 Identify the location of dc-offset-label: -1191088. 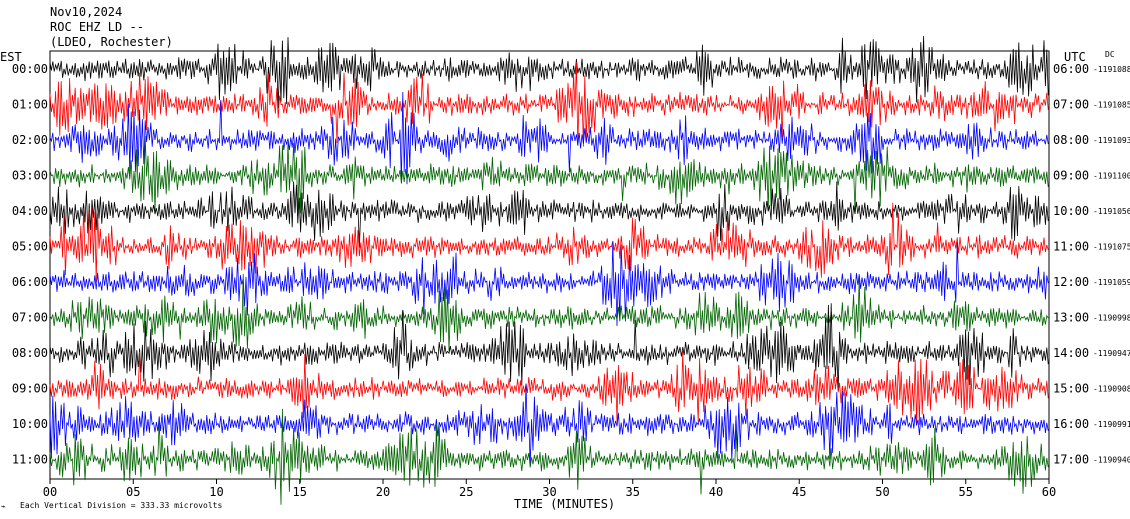
(1111, 69).